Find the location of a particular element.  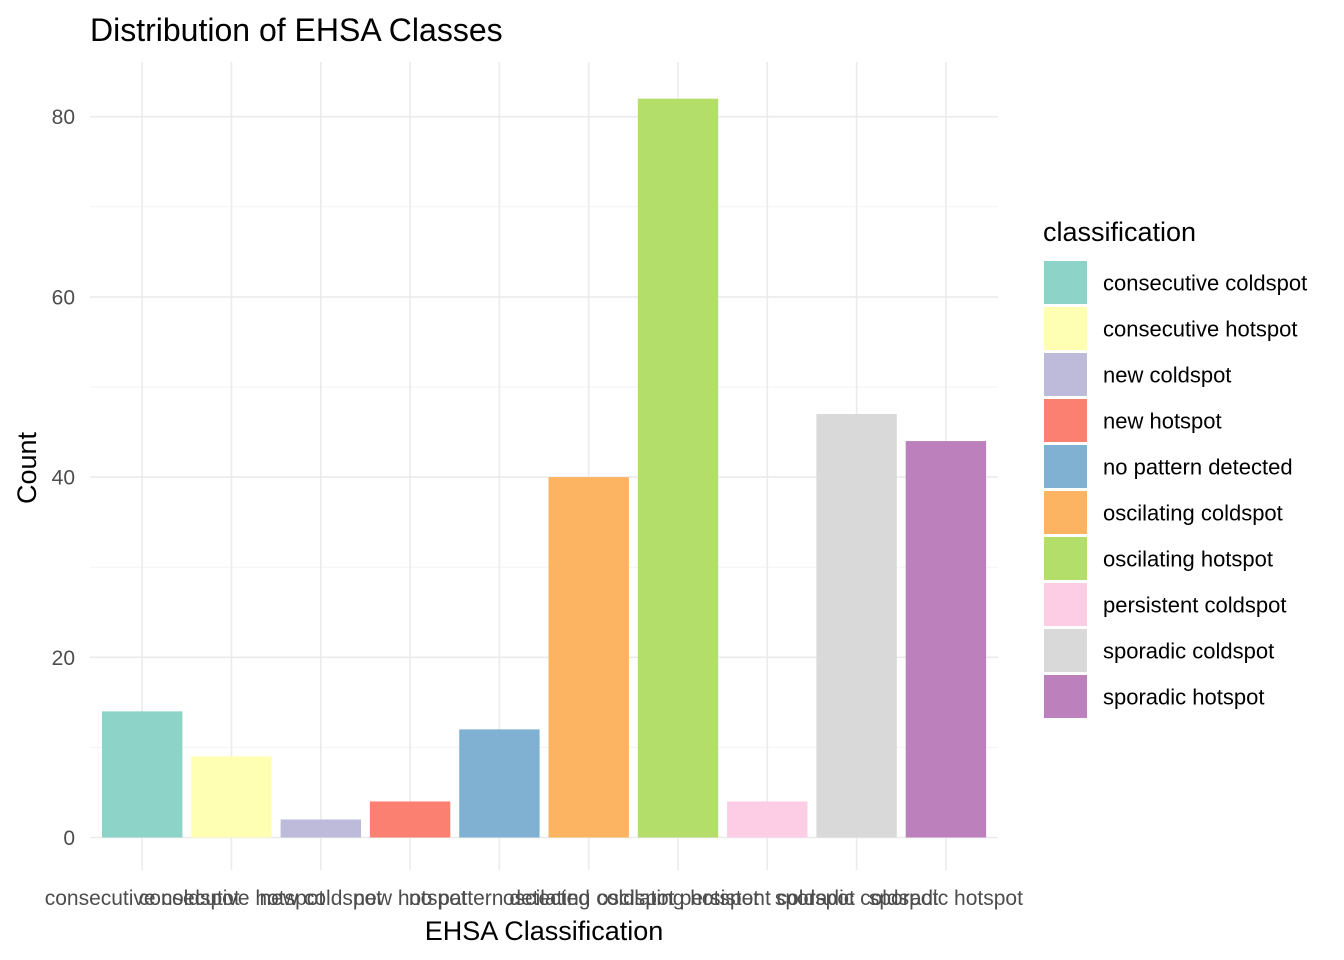

legend-label: no pattern detected is located at coordinates (1198, 467).